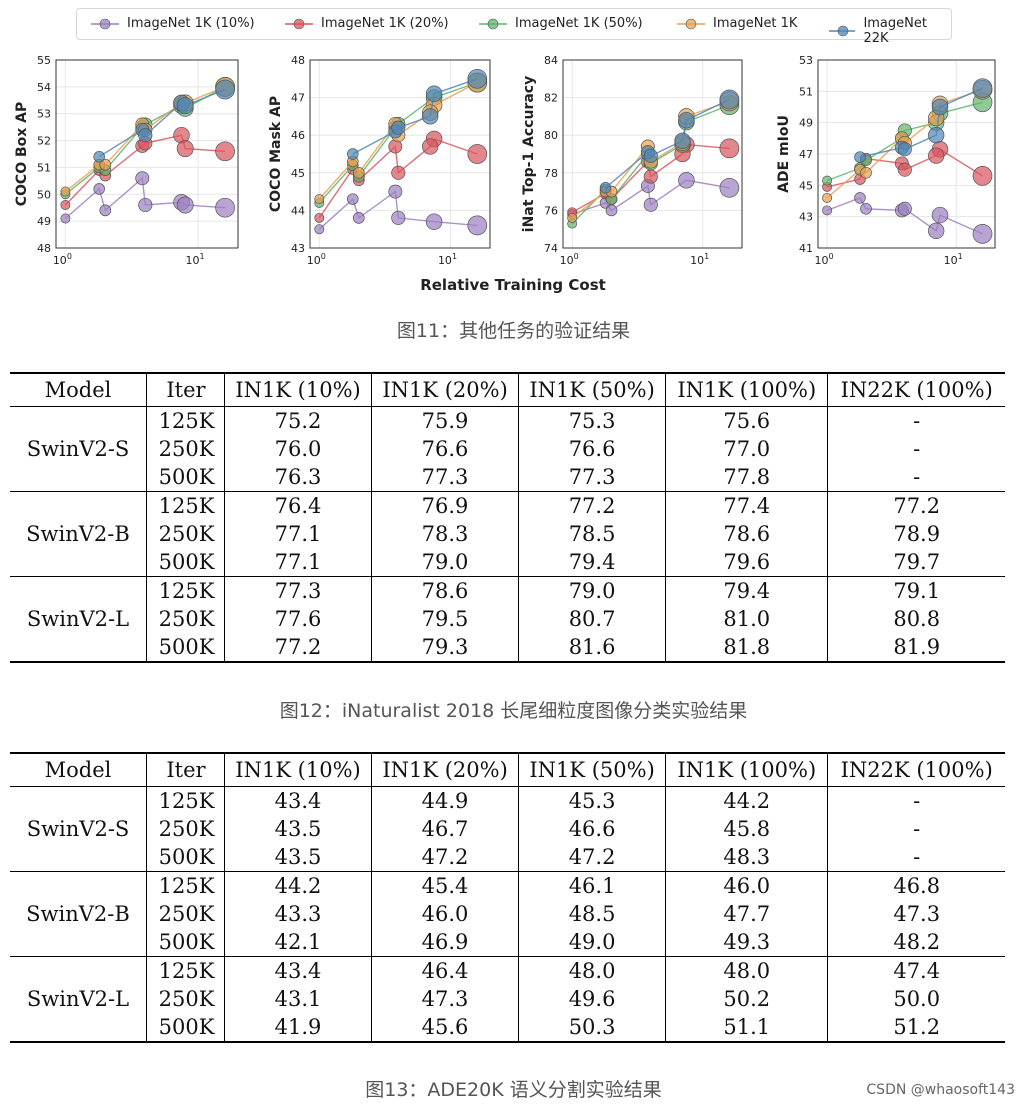 The image size is (1027, 1108). Describe the element at coordinates (78, 999) in the screenshot. I see `model-cell: SwinV2-L` at that location.